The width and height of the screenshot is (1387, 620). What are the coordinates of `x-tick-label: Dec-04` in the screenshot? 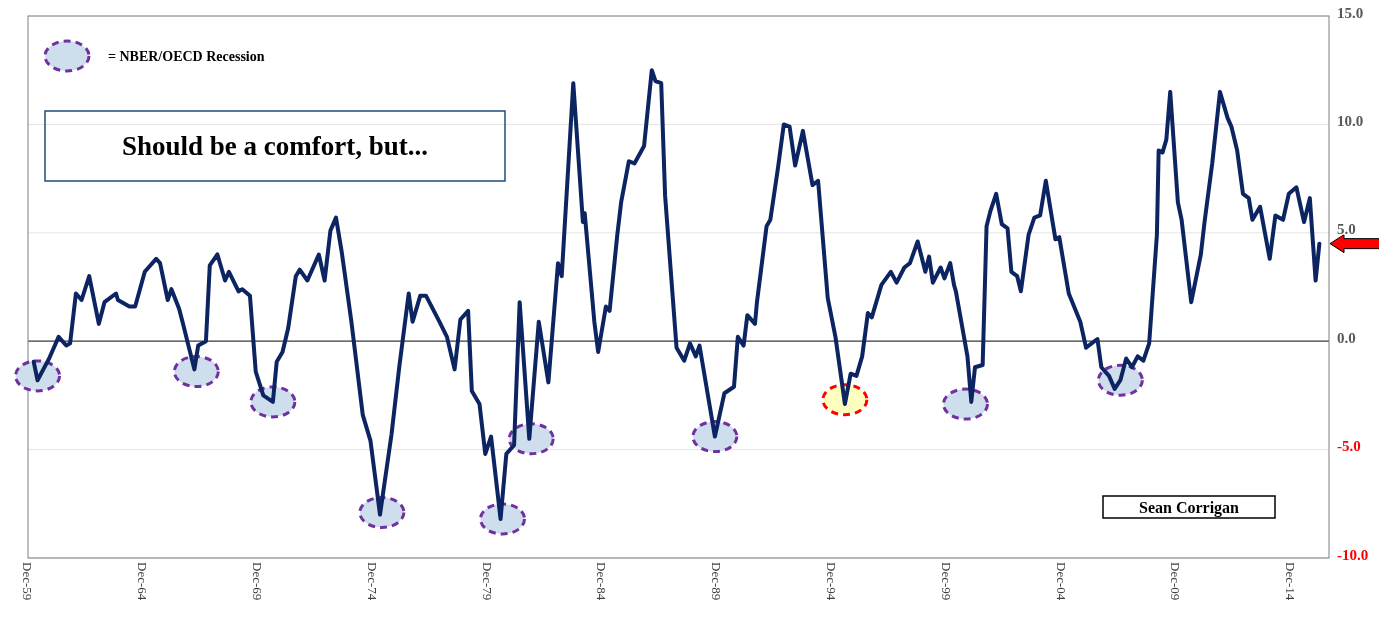 It's located at (1061, 581).